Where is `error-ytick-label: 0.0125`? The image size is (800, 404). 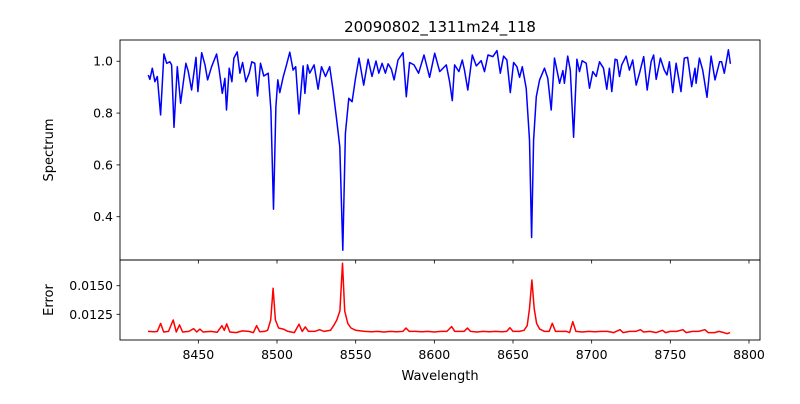
error-ytick-label: 0.0125 is located at coordinates (91, 314).